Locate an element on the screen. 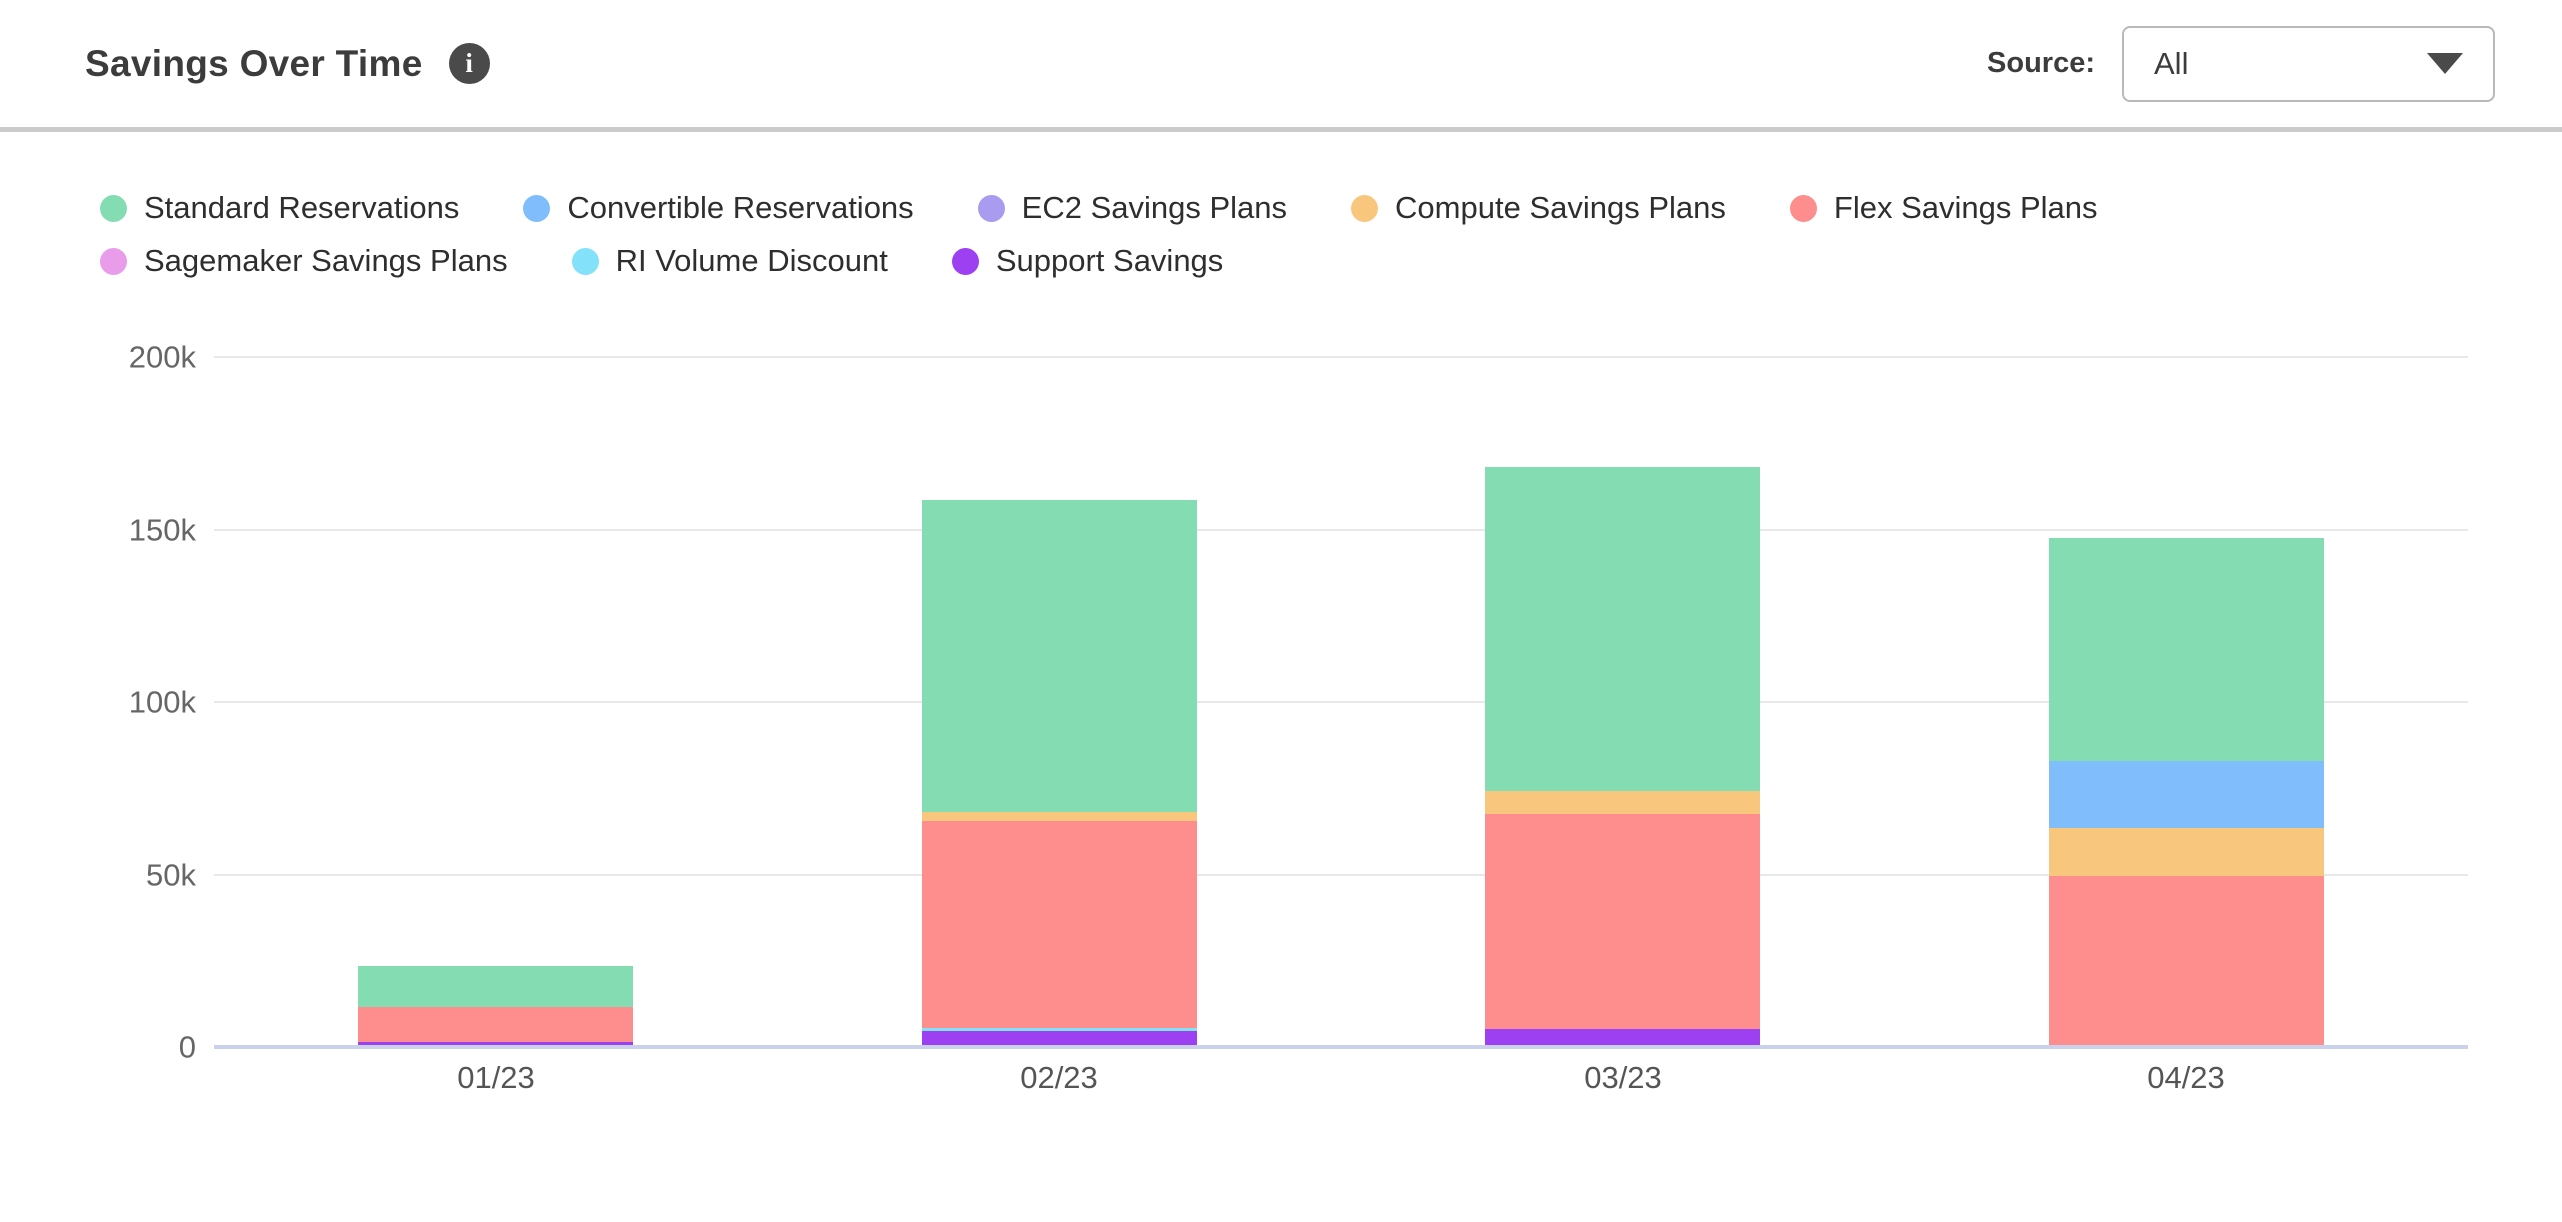 This screenshot has height=1222, width=2562. legend-label: Sagemaker Savings Plans is located at coordinates (326, 260).